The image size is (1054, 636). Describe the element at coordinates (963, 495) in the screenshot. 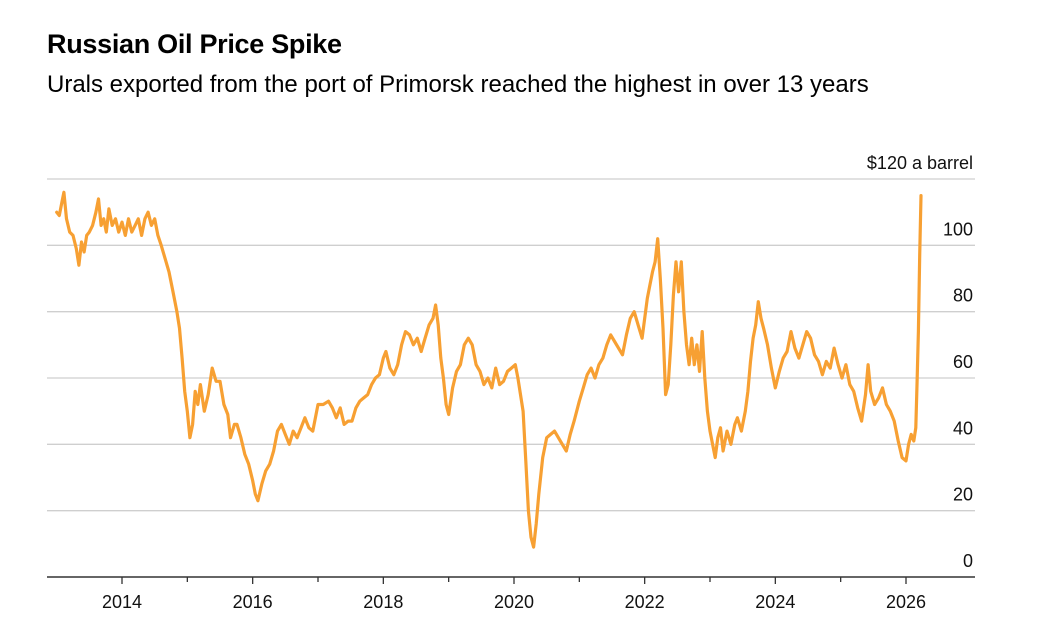

I see `y-tick-label: 20` at that location.